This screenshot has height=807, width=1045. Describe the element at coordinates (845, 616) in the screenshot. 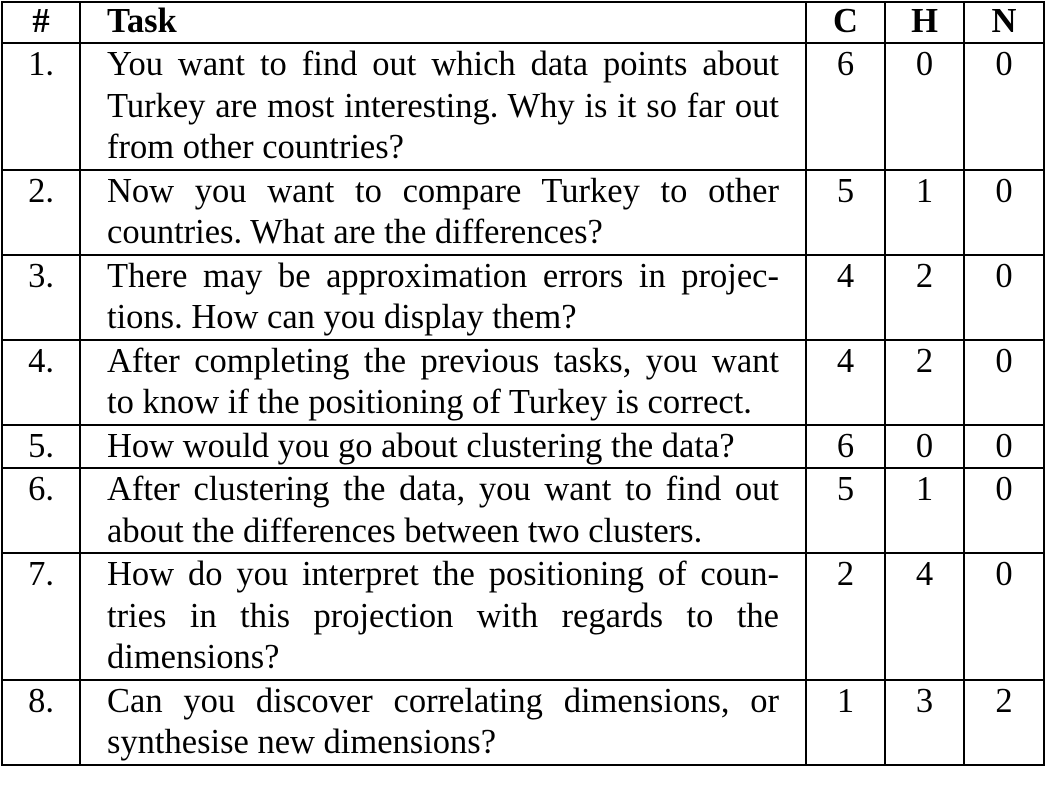

I see `row-c-value: 2` at that location.